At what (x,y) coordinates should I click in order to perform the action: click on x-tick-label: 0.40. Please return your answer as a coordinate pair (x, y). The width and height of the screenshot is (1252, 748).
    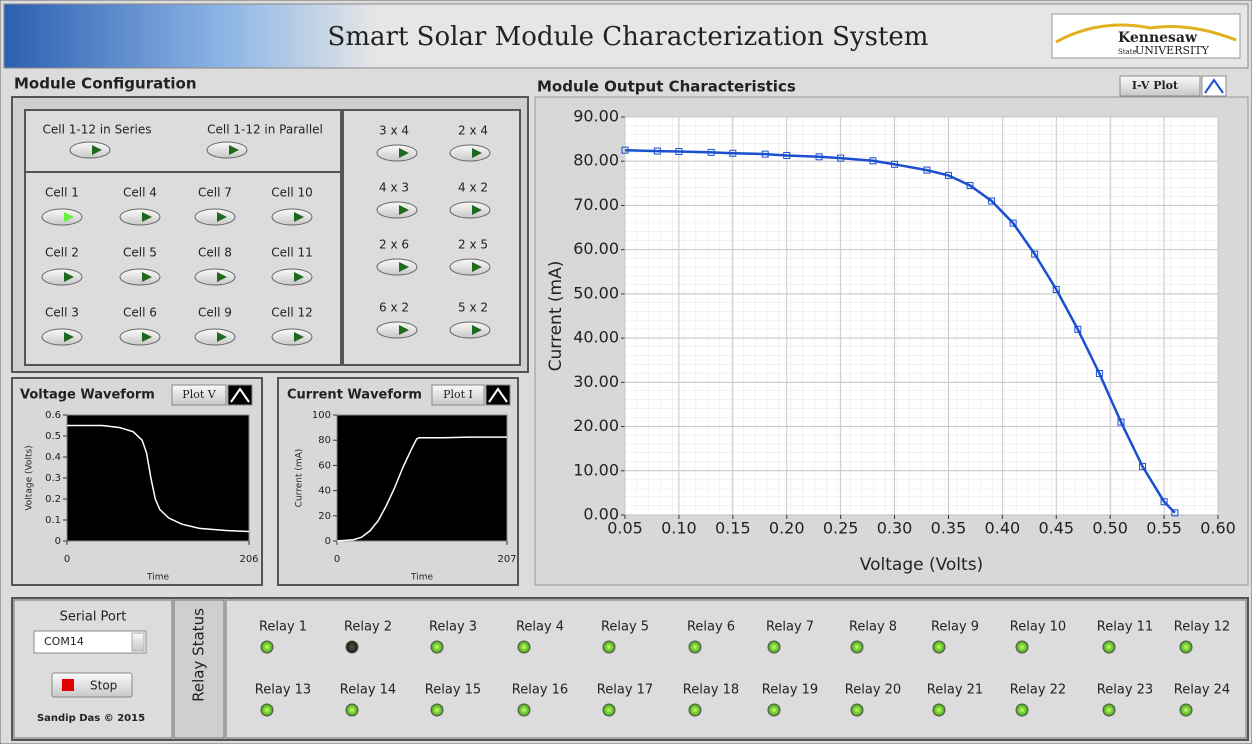
    Looking at the image, I should click on (1003, 528).